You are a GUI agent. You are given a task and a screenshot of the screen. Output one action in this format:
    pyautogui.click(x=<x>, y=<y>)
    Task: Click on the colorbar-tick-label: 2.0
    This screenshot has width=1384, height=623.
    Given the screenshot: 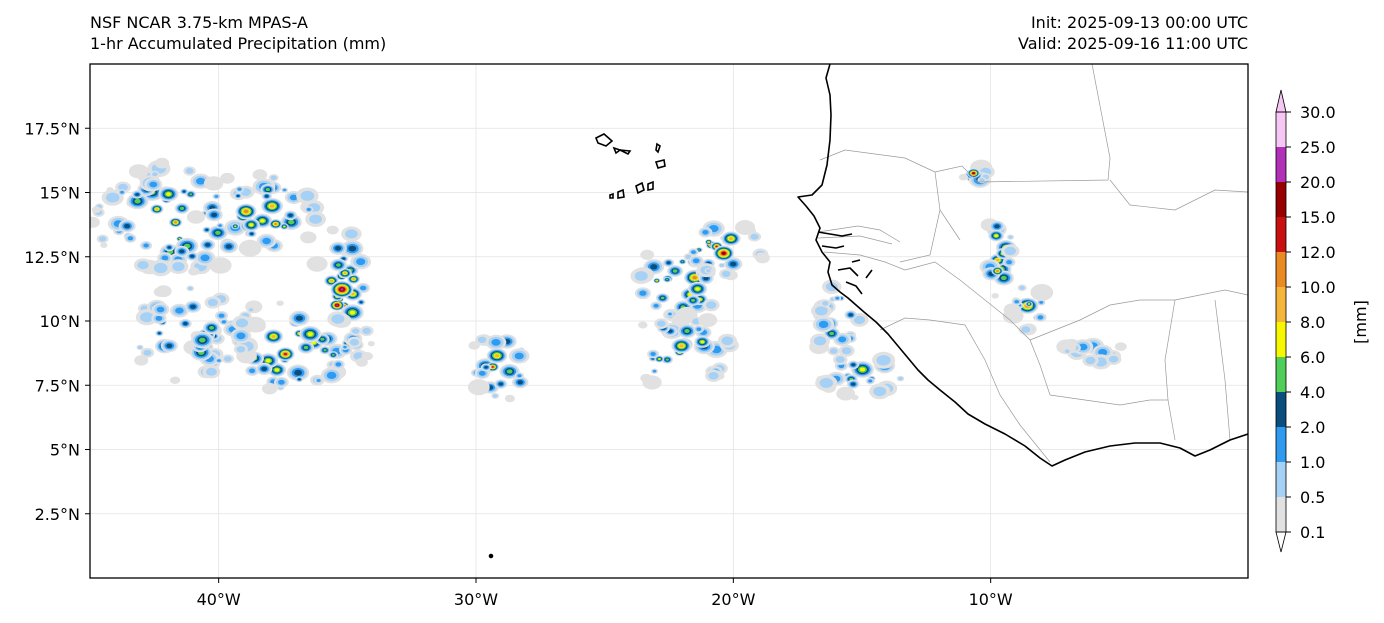 What is the action you would take?
    pyautogui.click(x=1312, y=427)
    